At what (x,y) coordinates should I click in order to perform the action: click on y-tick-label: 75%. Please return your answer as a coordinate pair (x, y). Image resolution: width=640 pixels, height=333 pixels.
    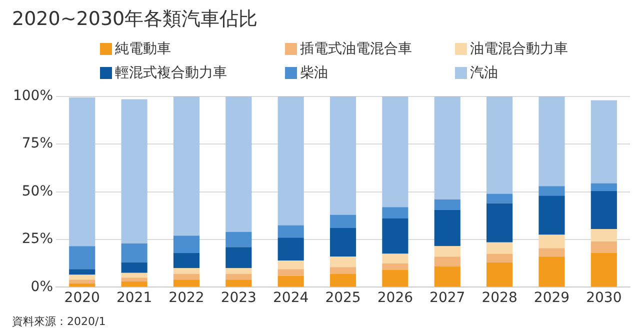
    Looking at the image, I should click on (38, 144).